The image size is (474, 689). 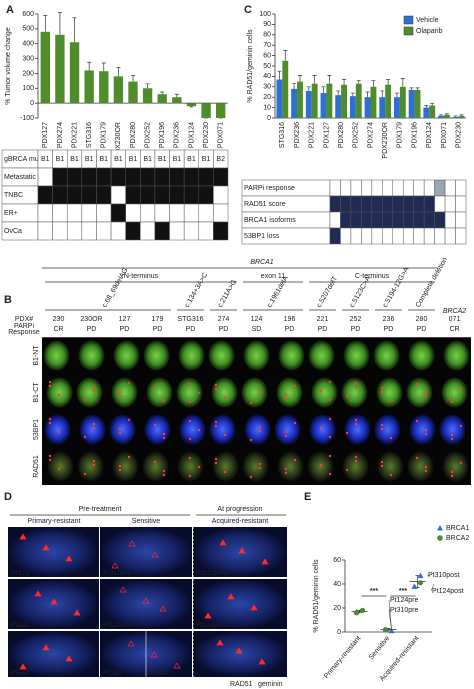 I want to click on y-tick-label: 60, so click(x=337, y=560).